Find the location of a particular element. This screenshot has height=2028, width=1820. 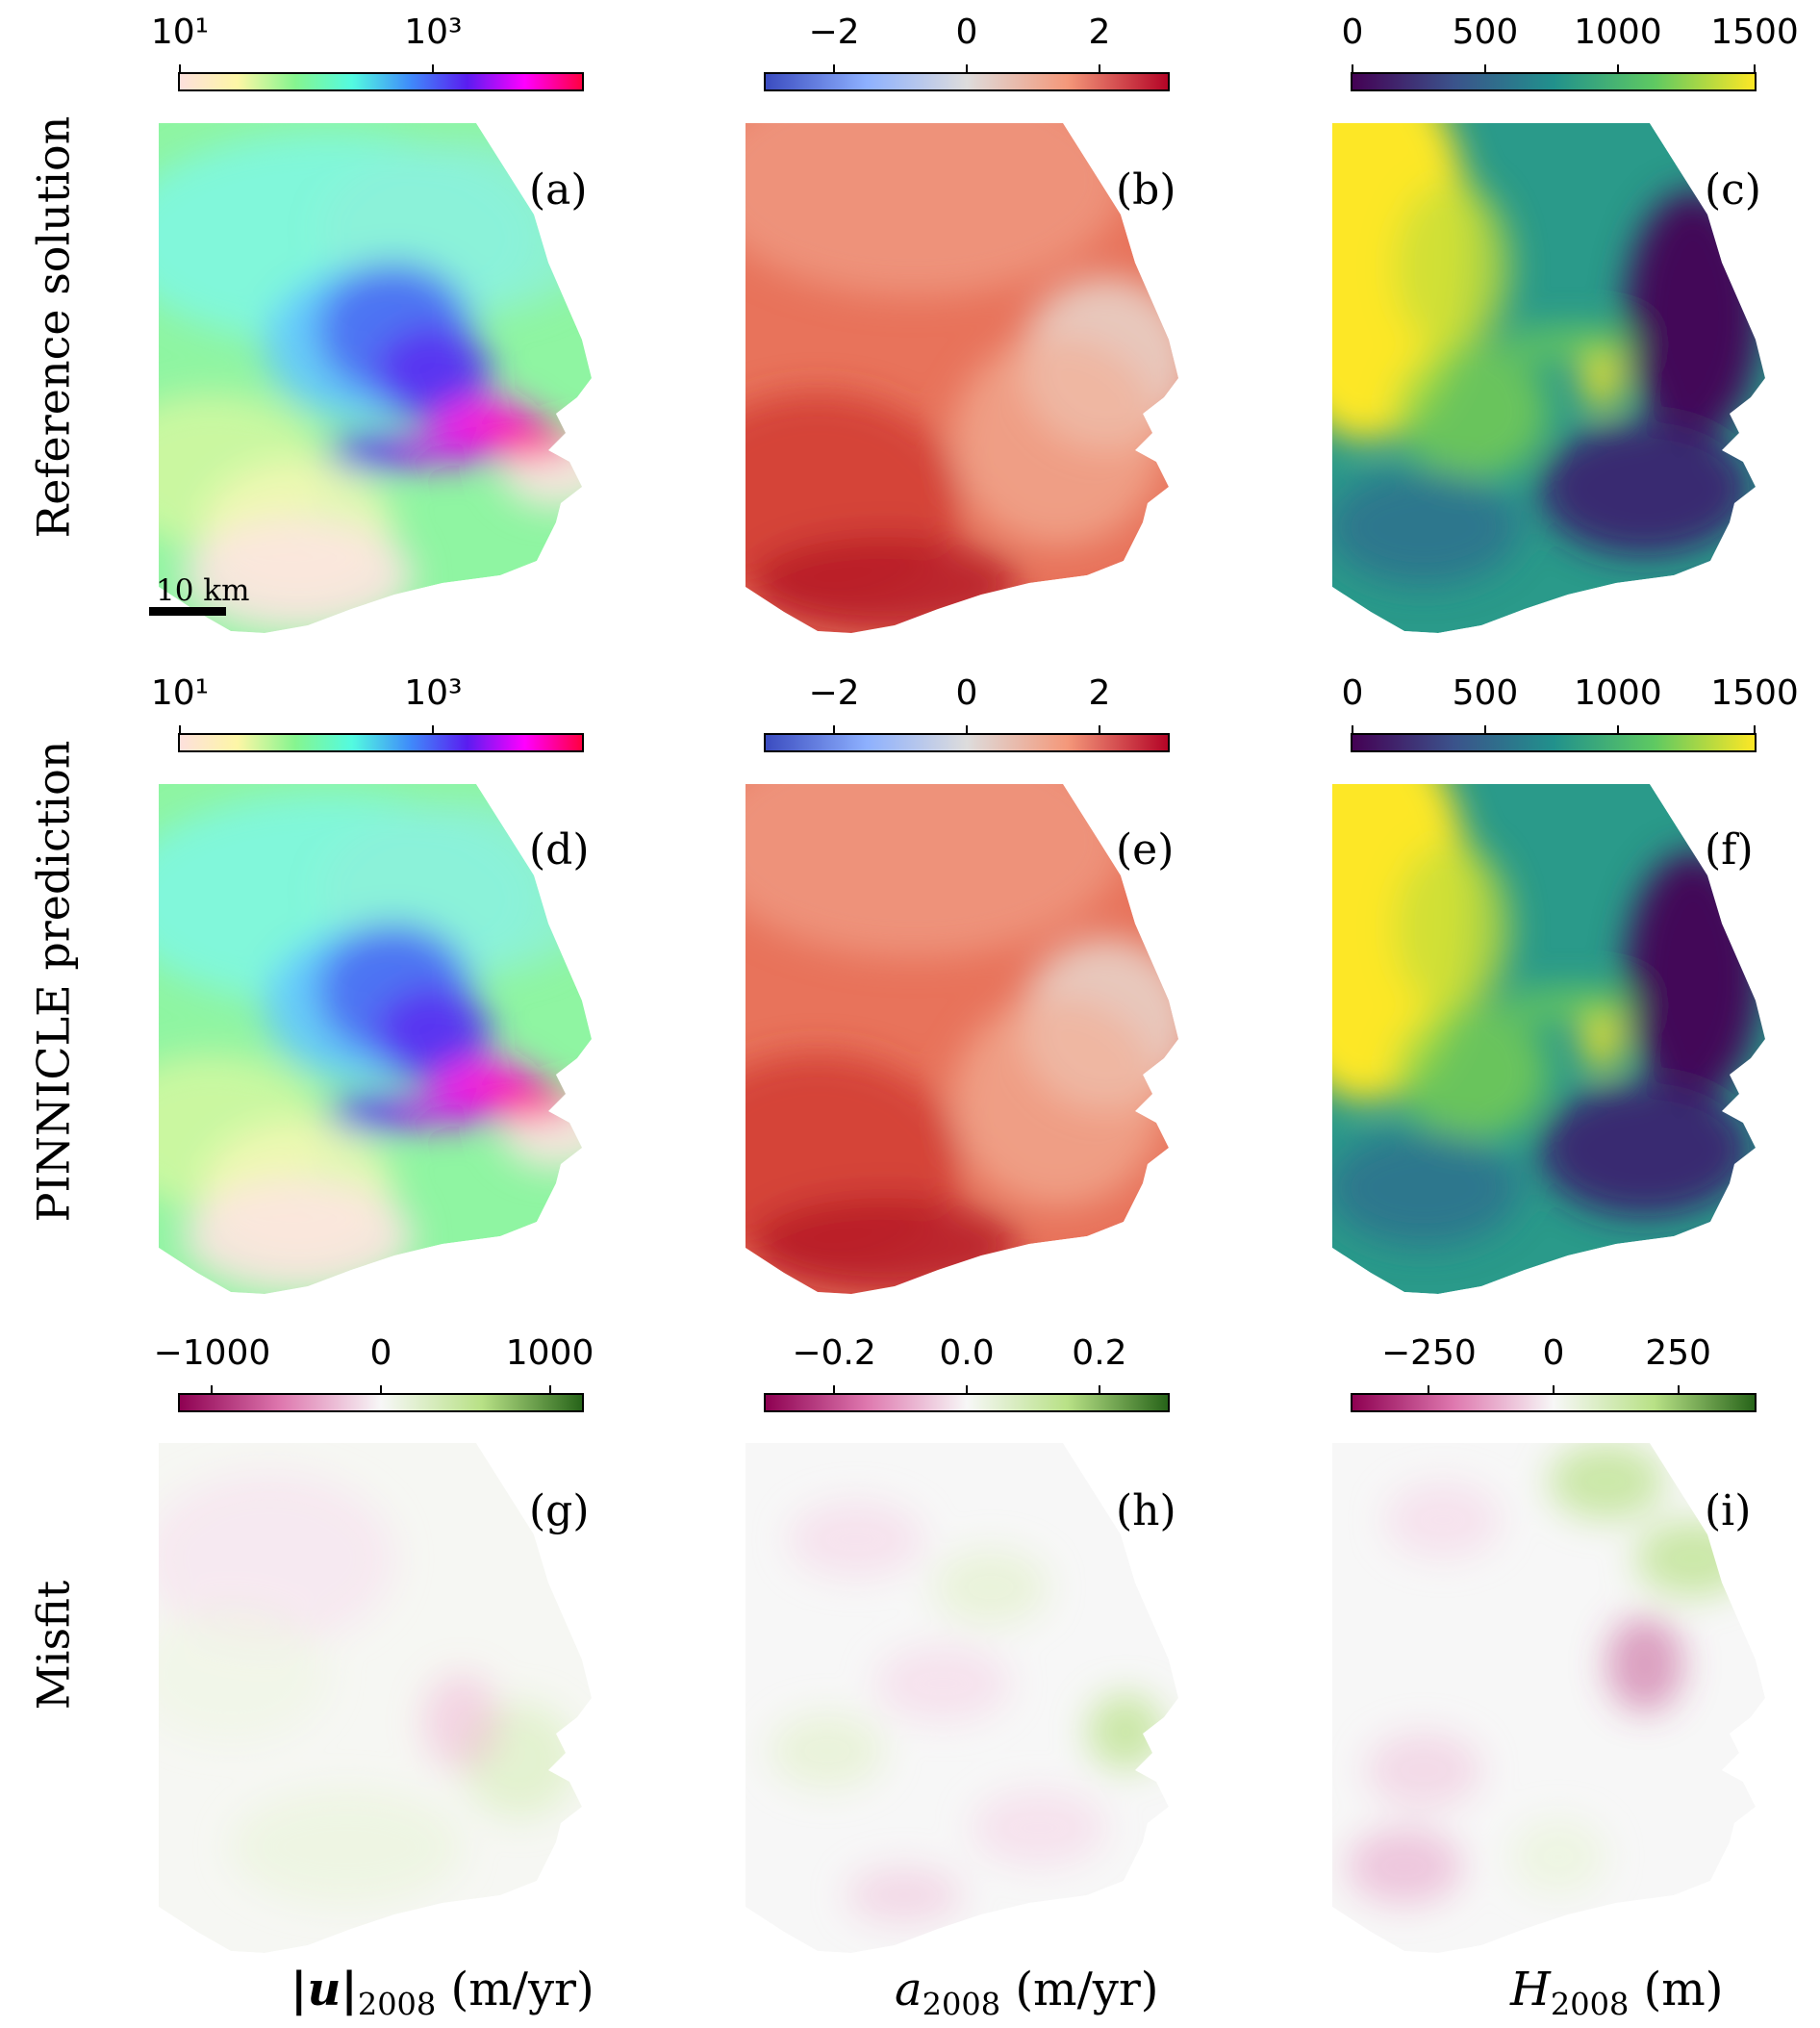

panel-e-accumulation-prediction is located at coordinates (972, 1044).